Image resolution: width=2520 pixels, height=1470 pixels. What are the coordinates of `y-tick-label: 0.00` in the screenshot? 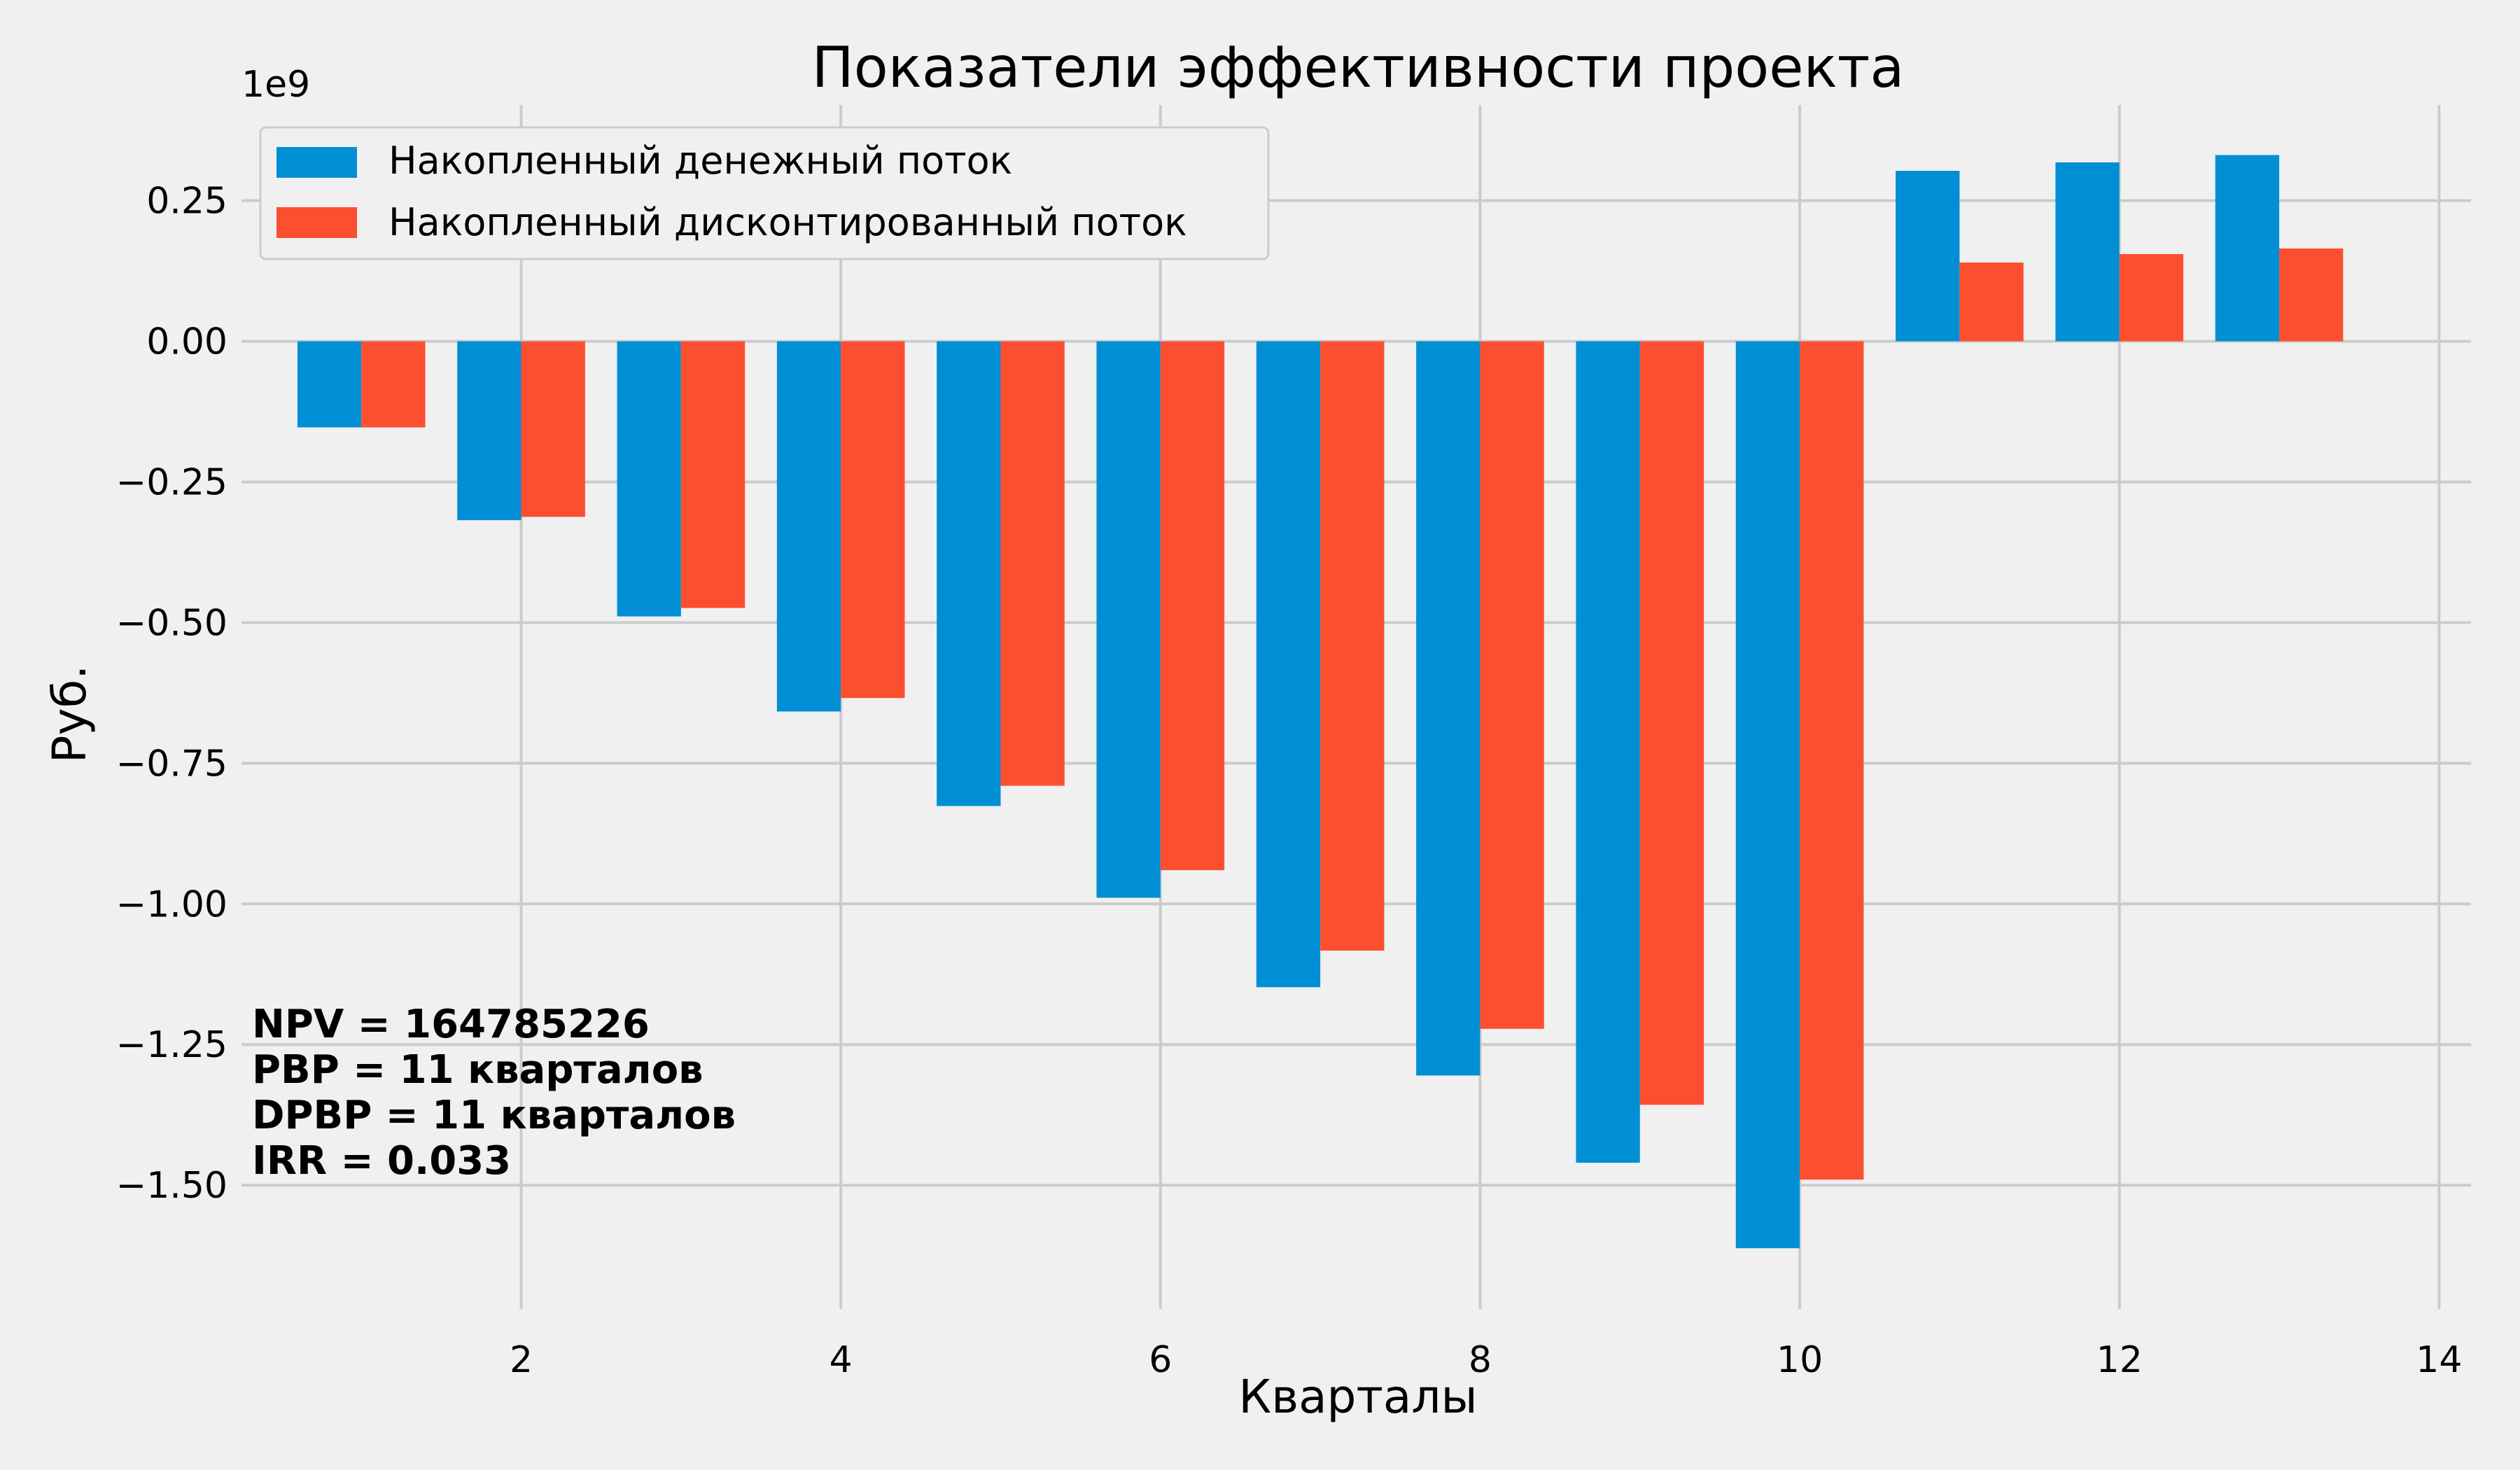 It's located at (186, 342).